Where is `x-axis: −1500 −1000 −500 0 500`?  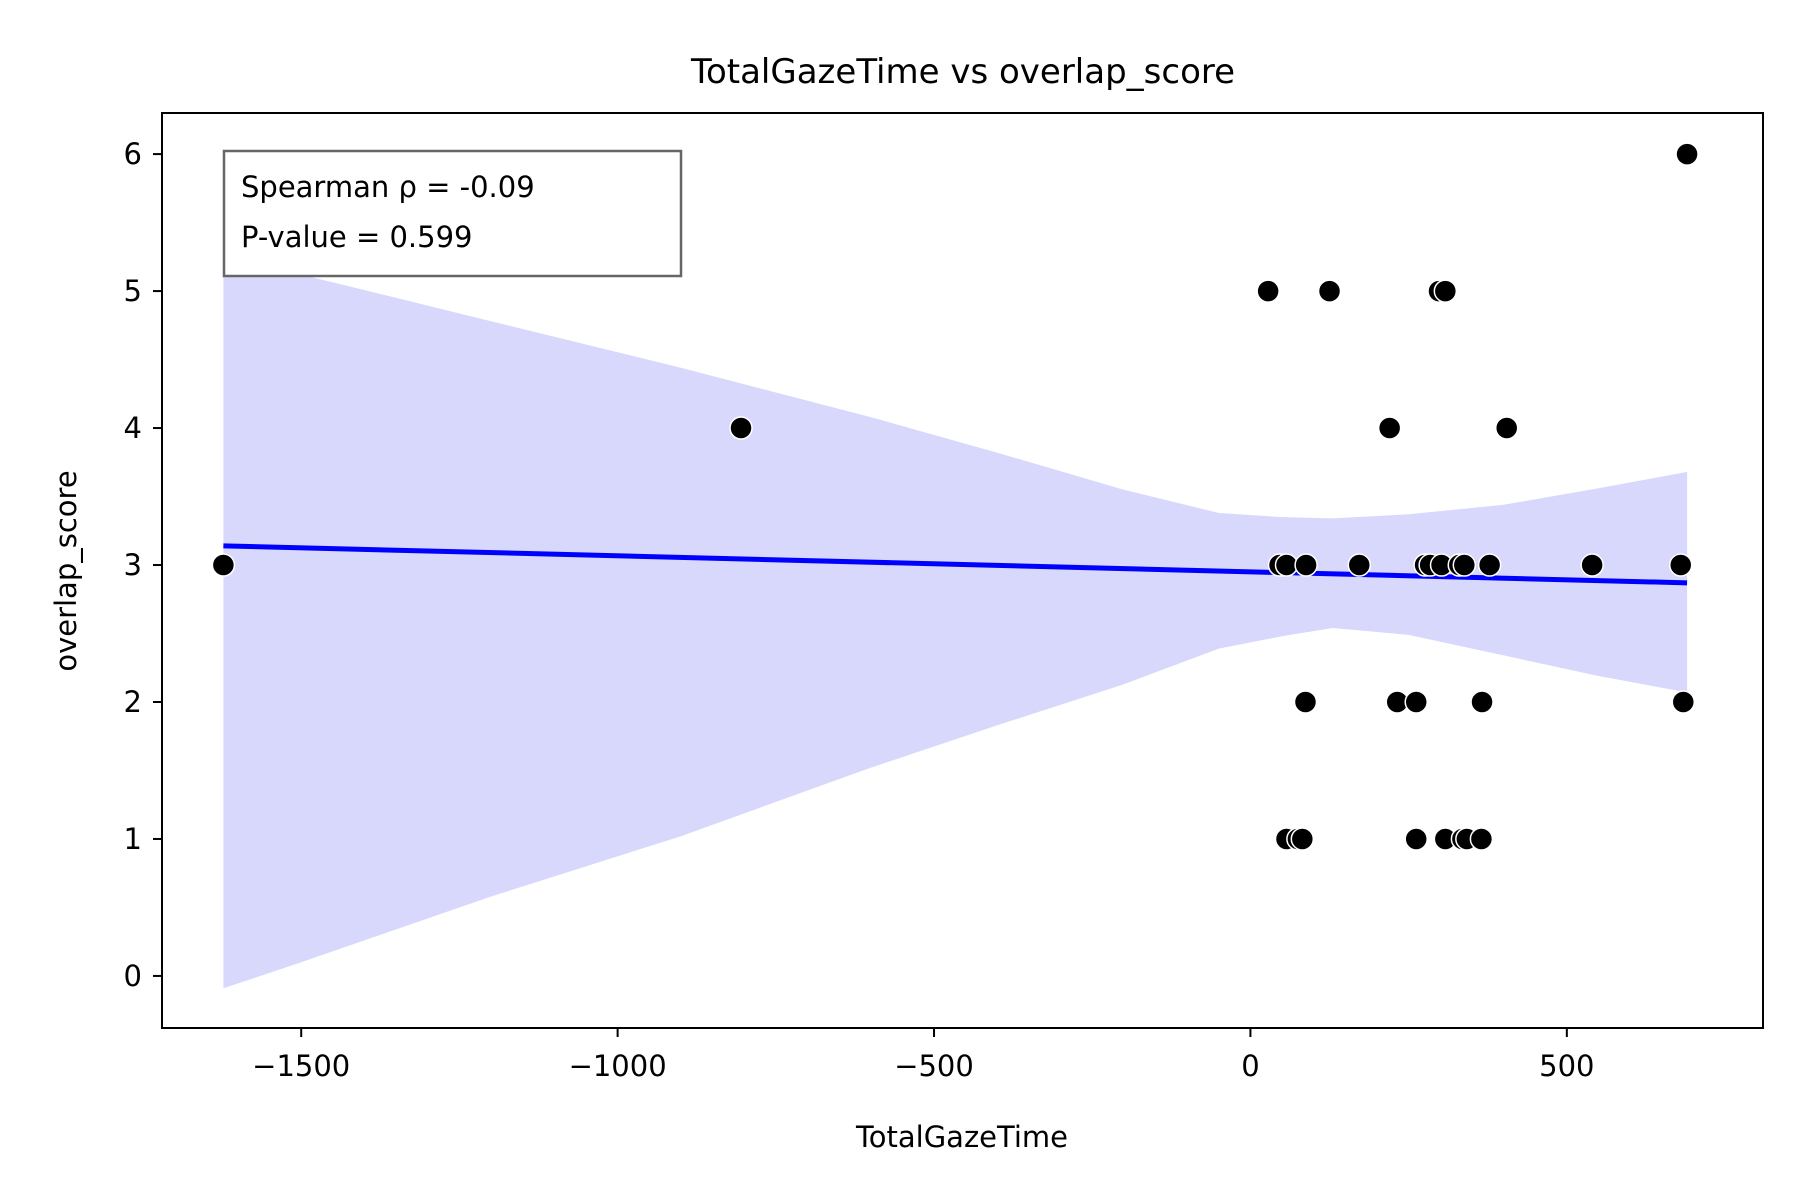
x-axis: −1500 −1000 −500 0 500 is located at coordinates (923, 1055).